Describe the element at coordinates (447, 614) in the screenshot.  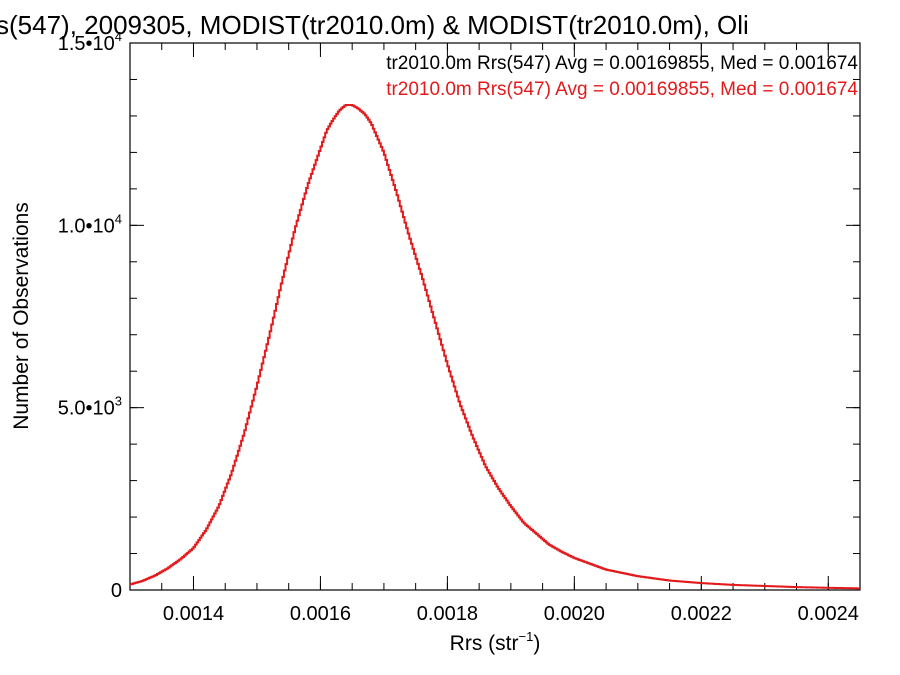
I see `x-tick-label: 0.0018` at that location.